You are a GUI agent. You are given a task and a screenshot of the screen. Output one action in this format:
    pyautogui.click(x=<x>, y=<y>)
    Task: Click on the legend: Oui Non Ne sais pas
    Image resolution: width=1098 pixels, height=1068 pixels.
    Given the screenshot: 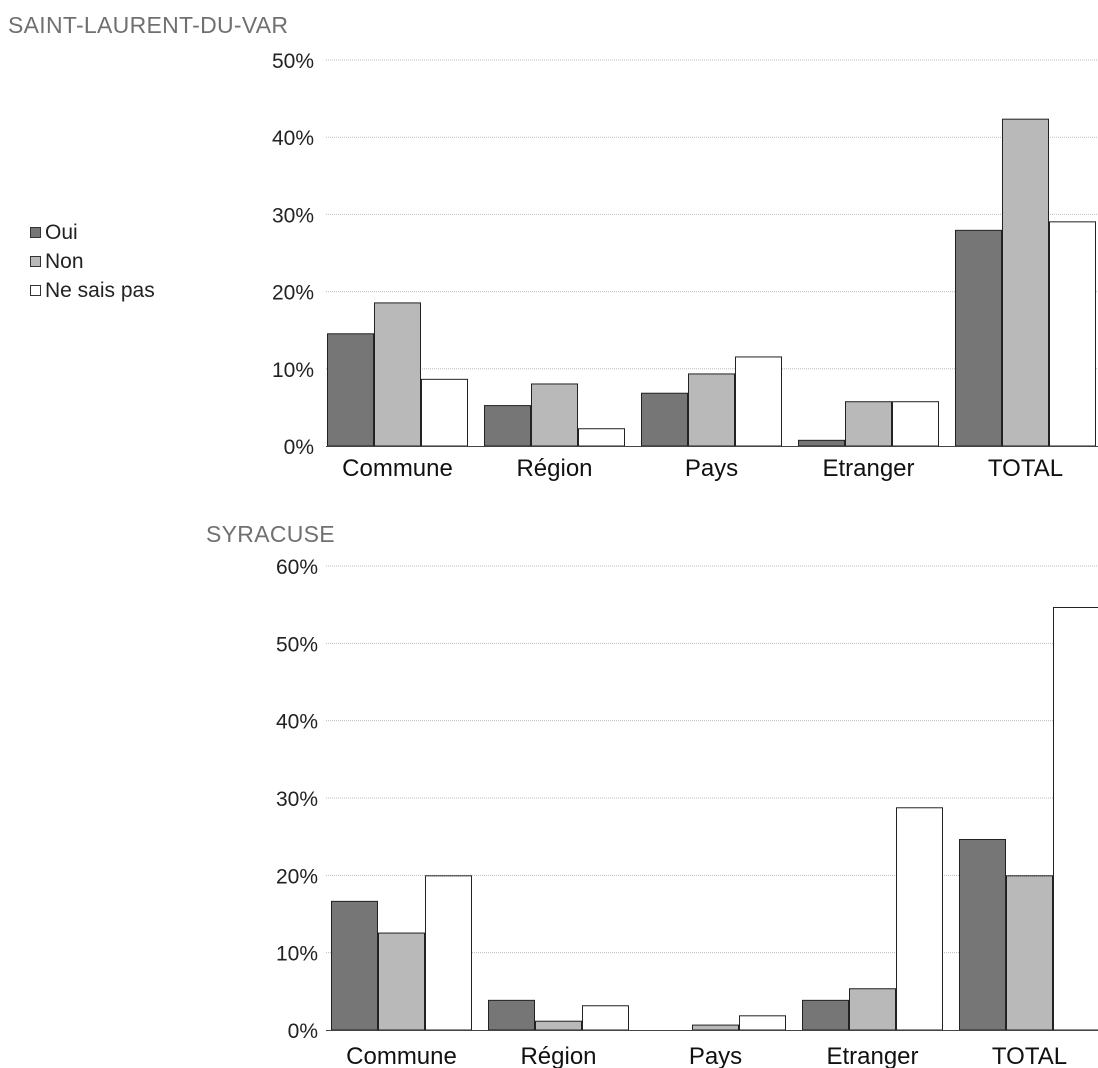 What is the action you would take?
    pyautogui.click(x=92, y=261)
    